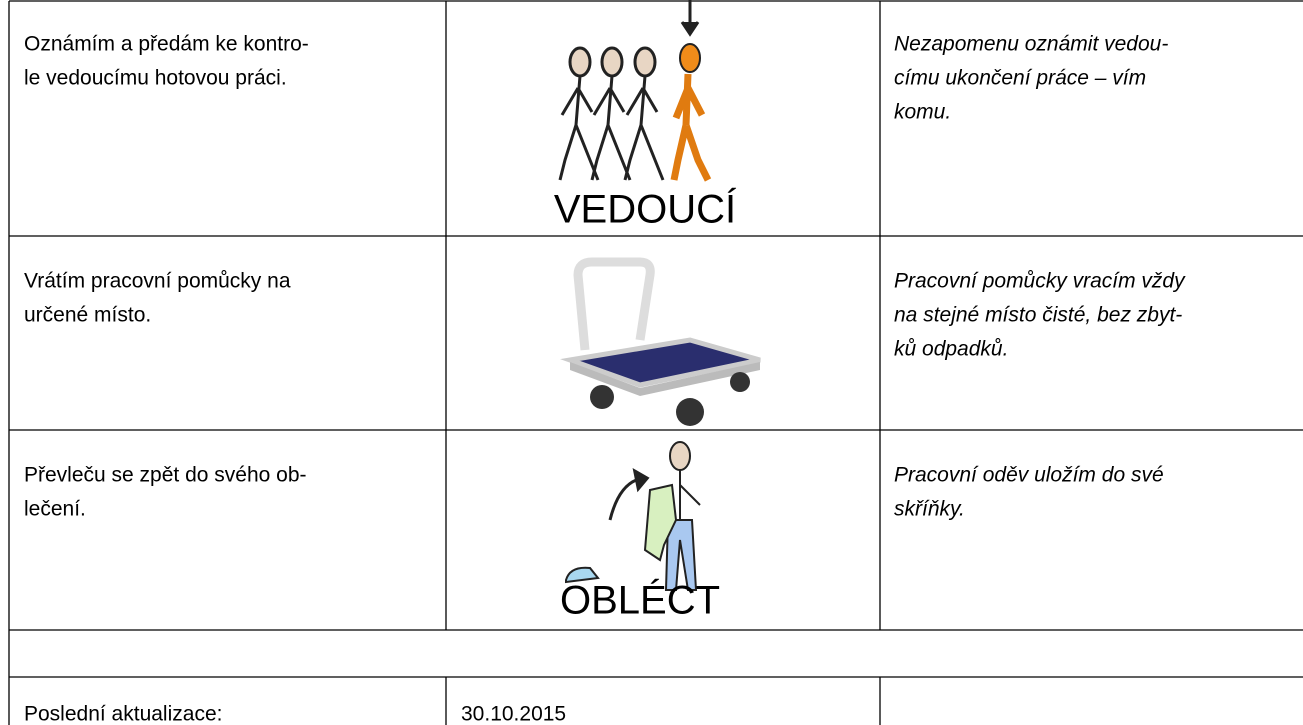  What do you see at coordinates (1031, 44) in the screenshot?
I see `step-note: Nezapomenu oznámit vedou-` at bounding box center [1031, 44].